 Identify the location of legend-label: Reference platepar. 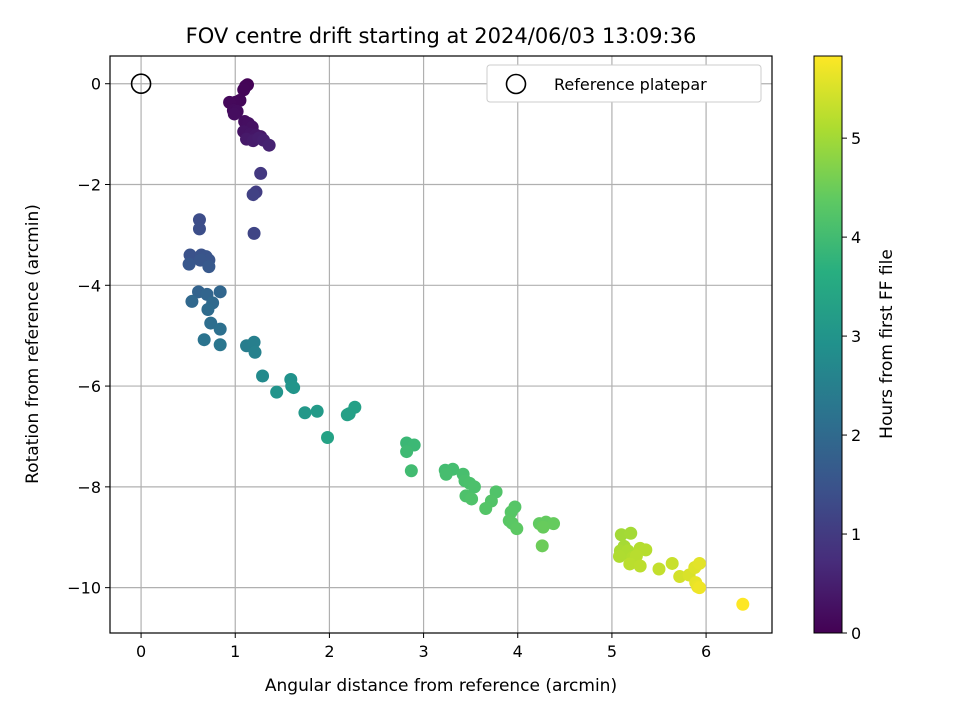
(630, 84).